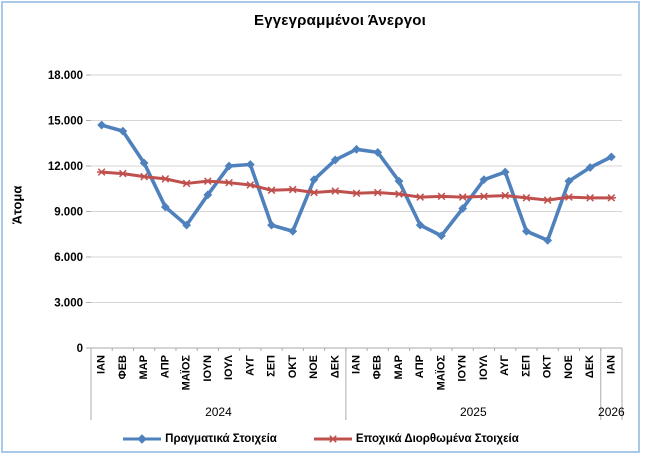 The height and width of the screenshot is (460, 660). I want to click on y-tick-label: 0, so click(80, 349).